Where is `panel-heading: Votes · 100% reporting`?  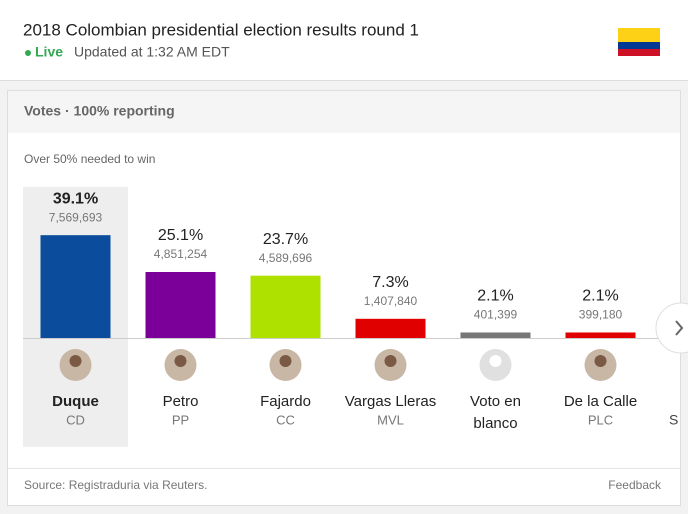 panel-heading: Votes · 100% reporting is located at coordinates (99, 111).